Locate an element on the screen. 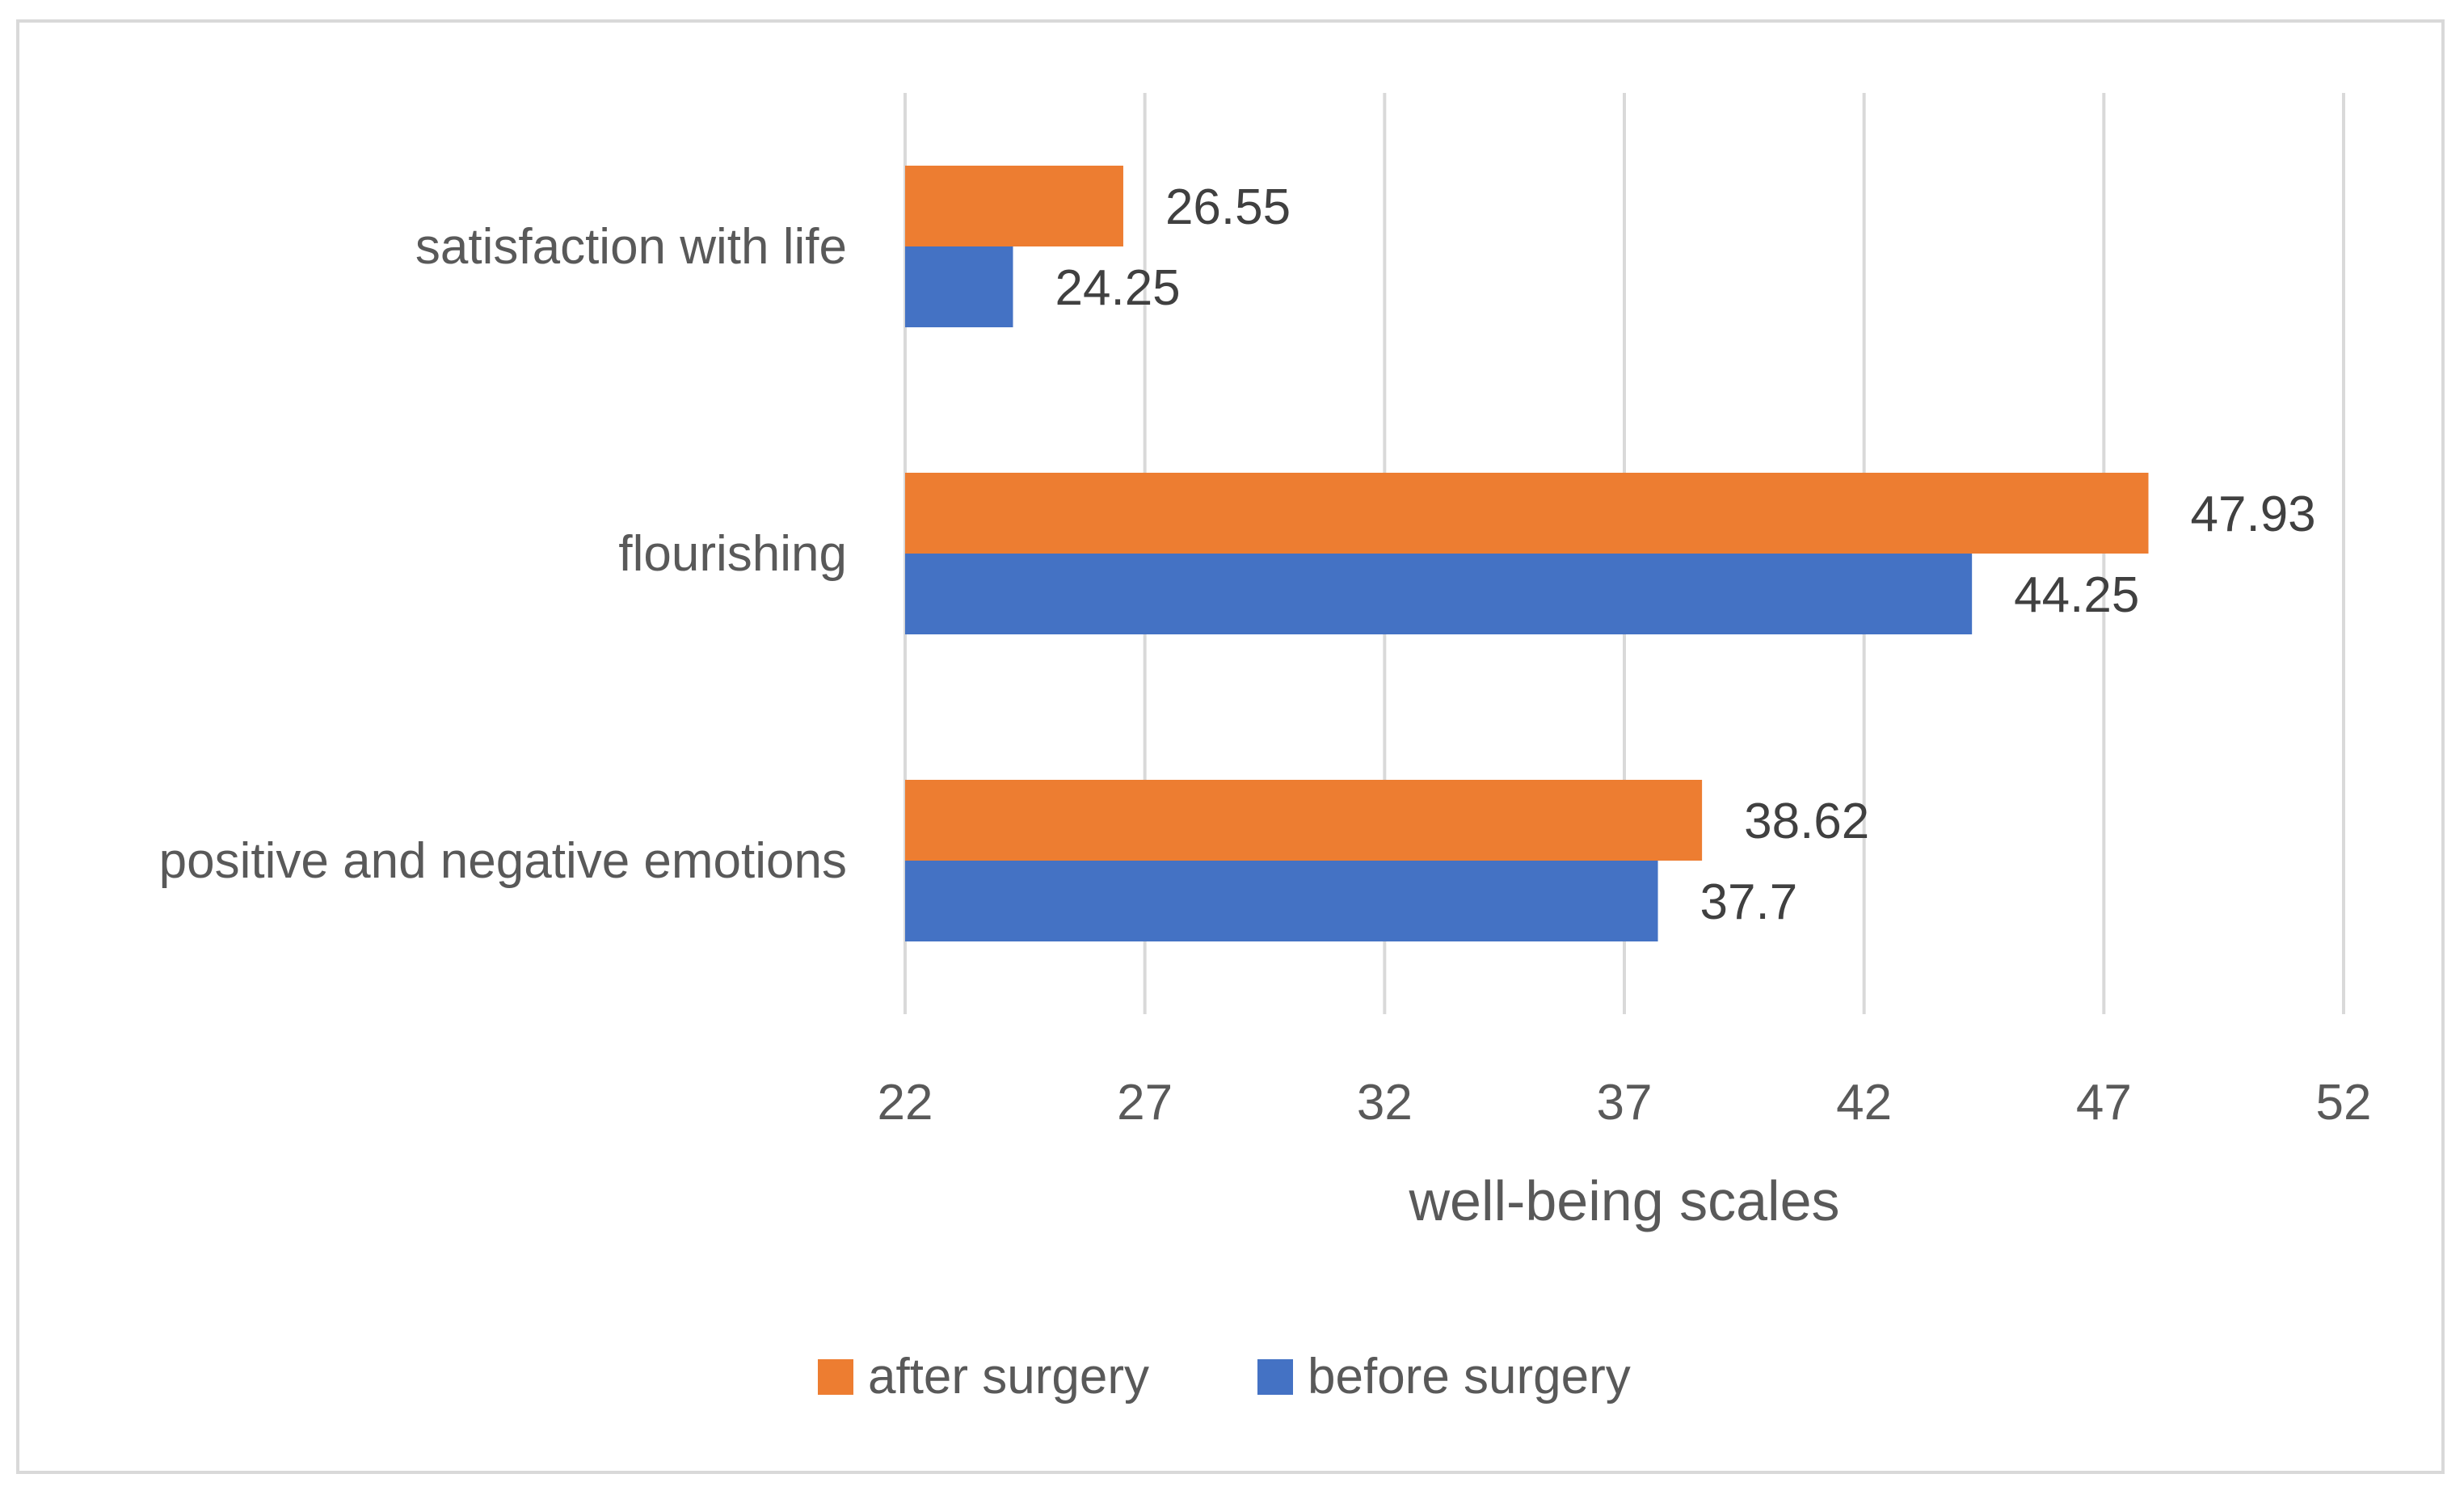  x-tick-label: 37 is located at coordinates (1625, 1103).